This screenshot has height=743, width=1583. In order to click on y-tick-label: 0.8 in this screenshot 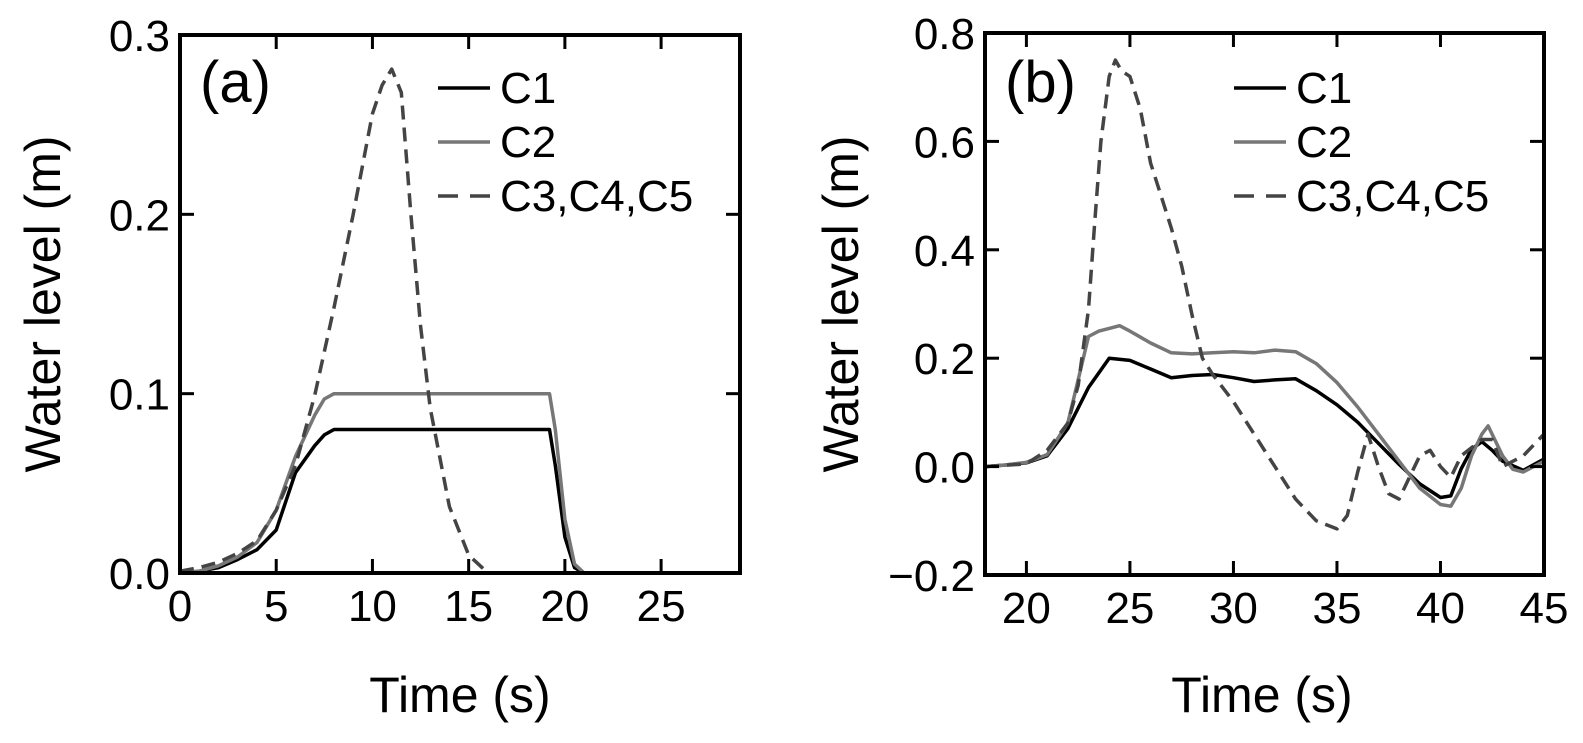, I will do `click(944, 34)`.